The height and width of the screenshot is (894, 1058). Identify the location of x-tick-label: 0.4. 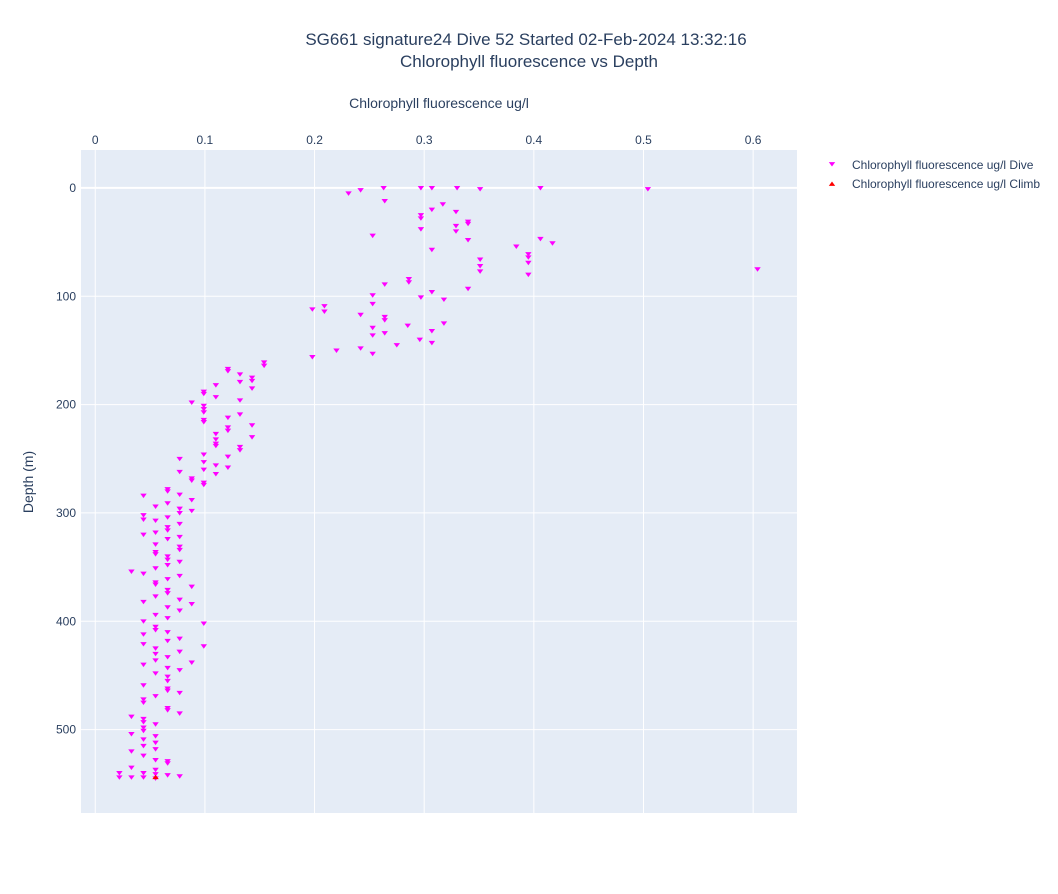
(534, 140).